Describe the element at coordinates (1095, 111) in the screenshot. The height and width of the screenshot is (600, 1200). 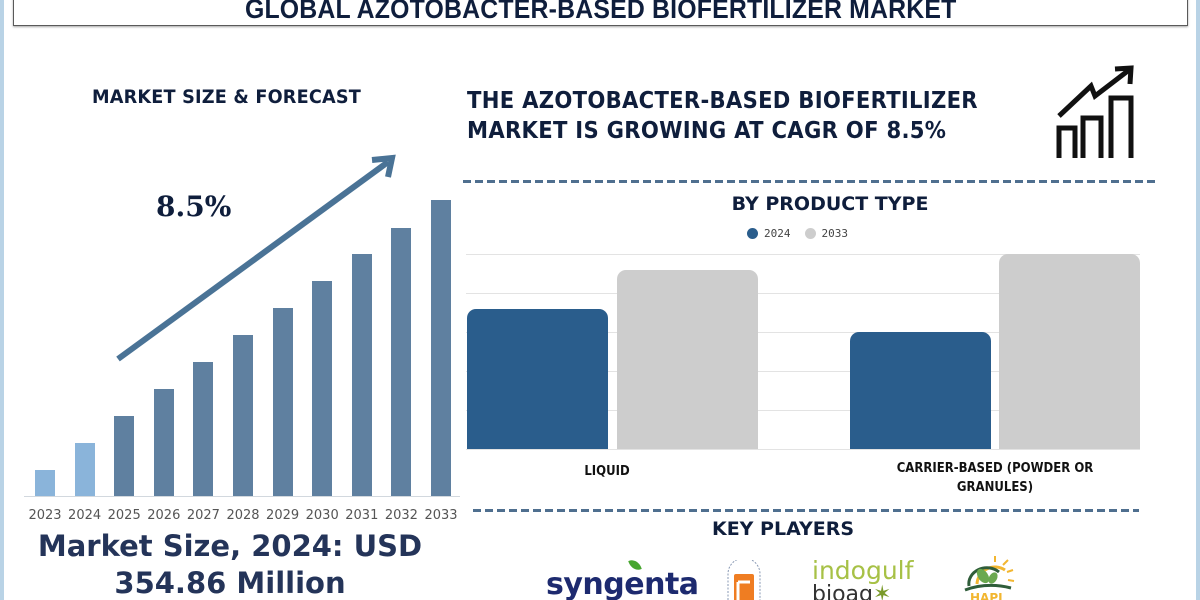
I see `growth-chart-icon` at that location.